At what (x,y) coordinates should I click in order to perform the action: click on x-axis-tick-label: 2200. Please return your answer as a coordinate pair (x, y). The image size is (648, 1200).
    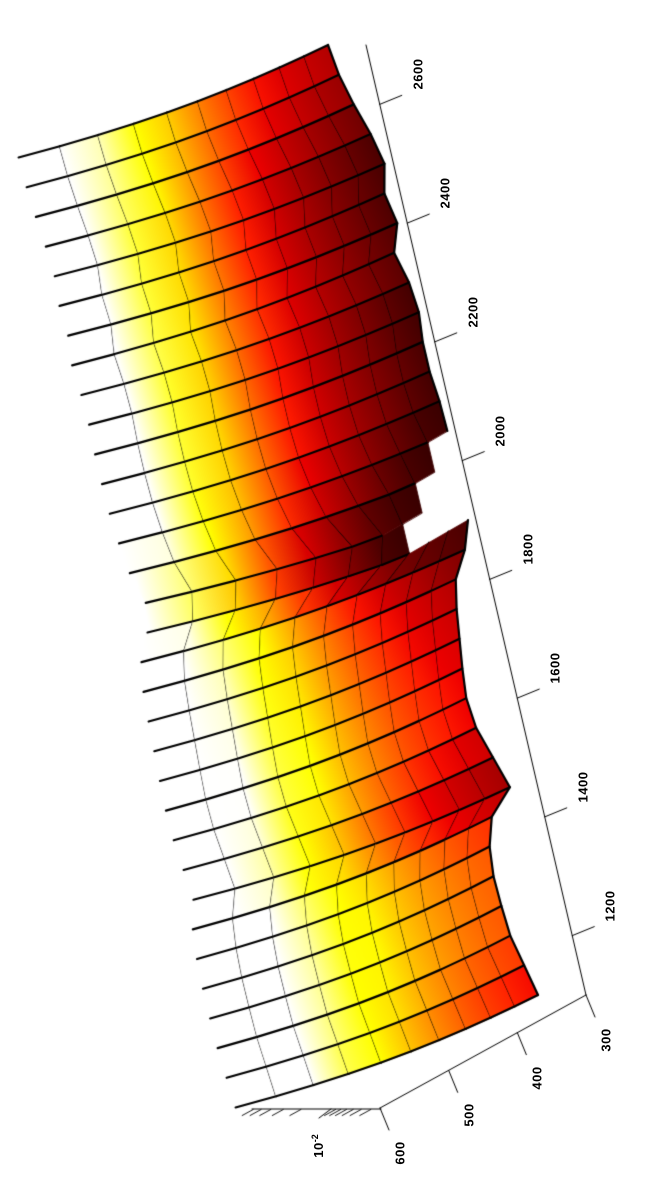
    Looking at the image, I should click on (473, 312).